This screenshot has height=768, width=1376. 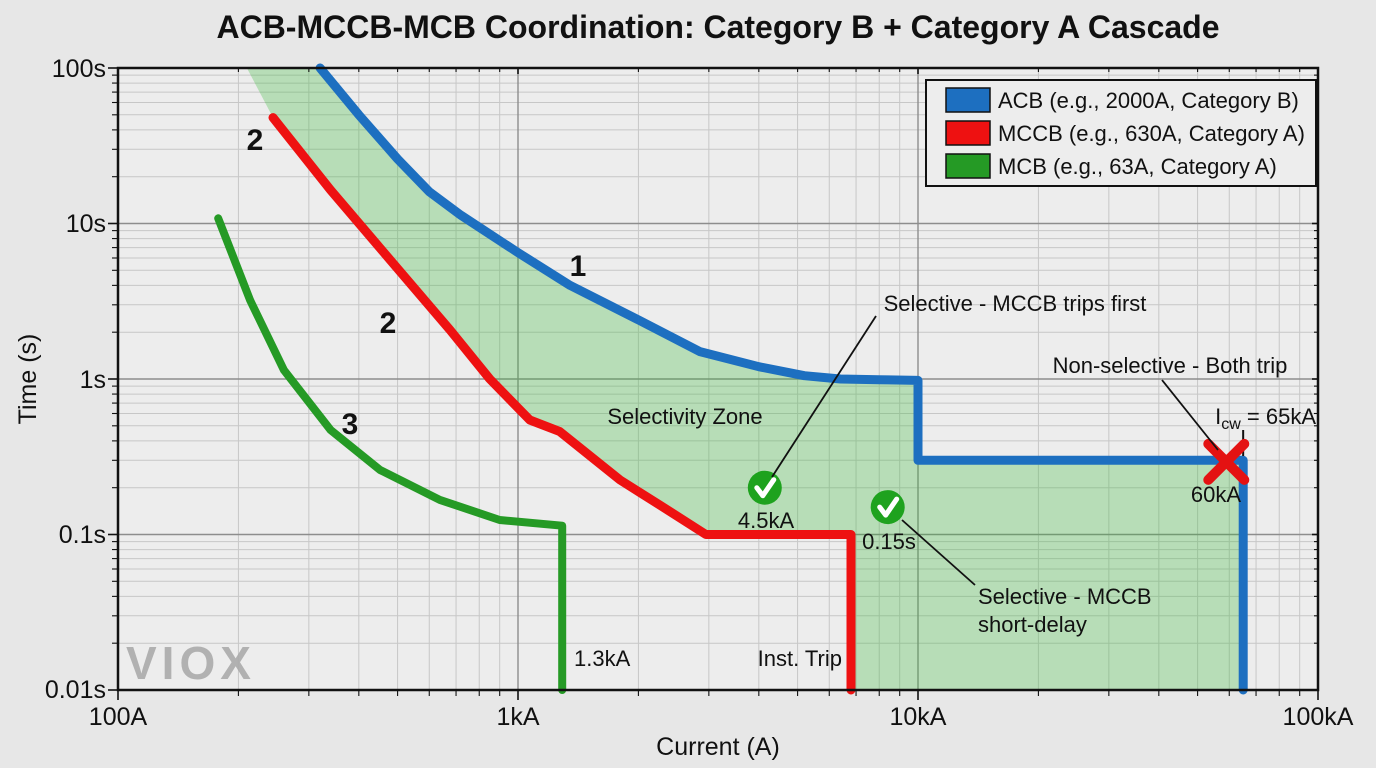 I want to click on selectivity-zone-label: Selectivity Zone, so click(x=684, y=416).